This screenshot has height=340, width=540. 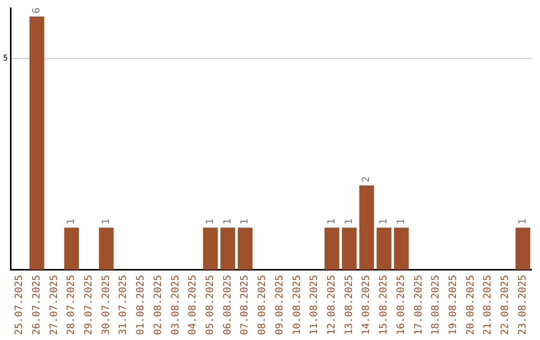 What do you see at coordinates (36, 10) in the screenshot?
I see `data-label: 6` at bounding box center [36, 10].